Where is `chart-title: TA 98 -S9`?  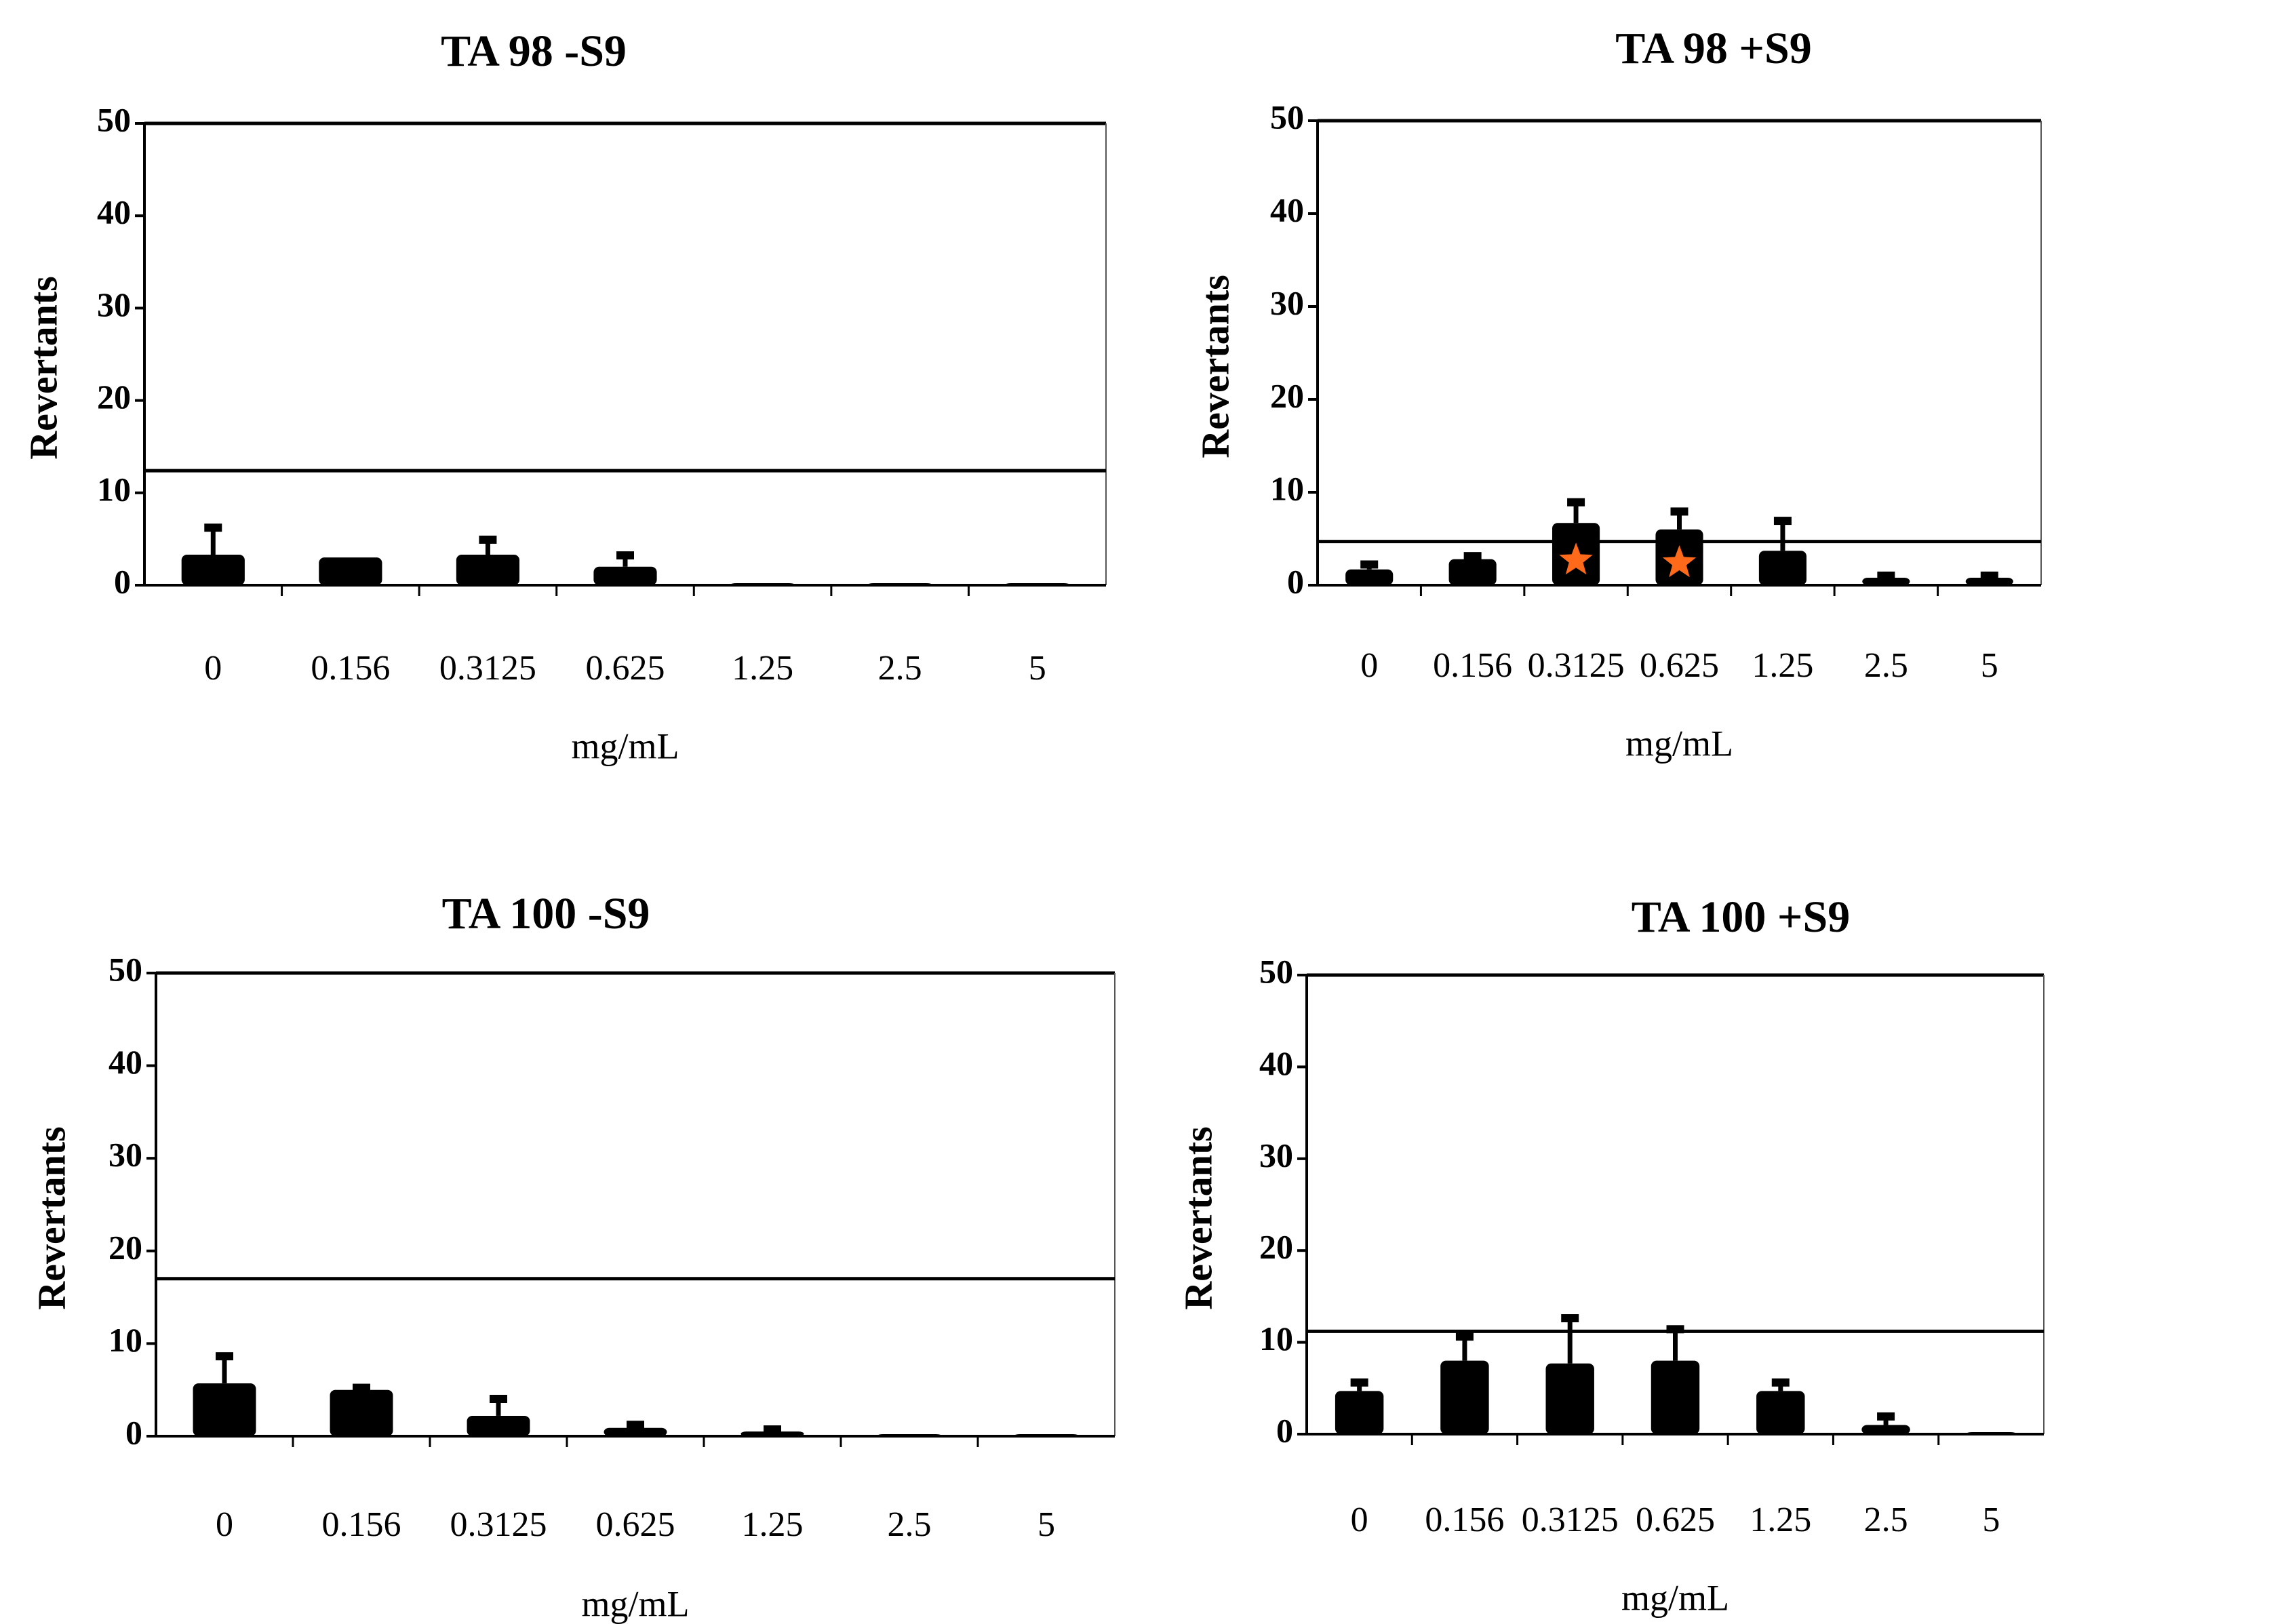 chart-title: TA 98 -S9 is located at coordinates (534, 51).